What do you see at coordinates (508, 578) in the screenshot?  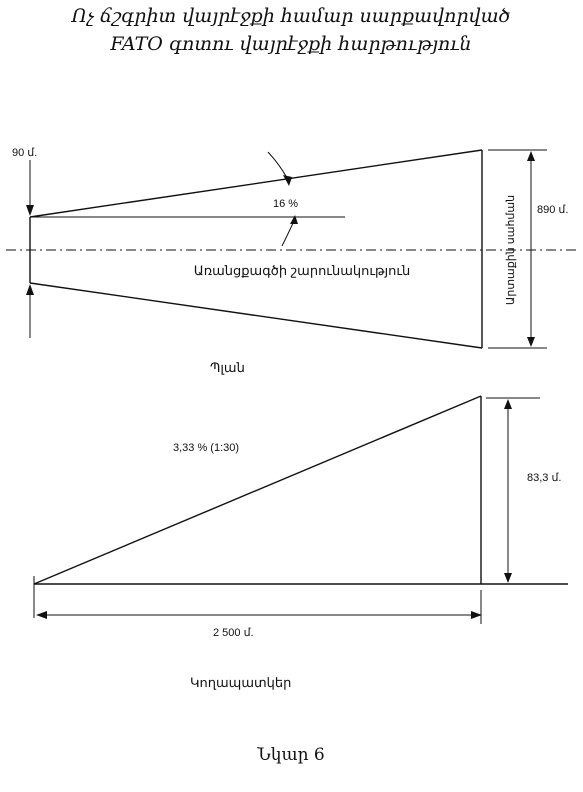 I see `dim-height-head-bottom` at bounding box center [508, 578].